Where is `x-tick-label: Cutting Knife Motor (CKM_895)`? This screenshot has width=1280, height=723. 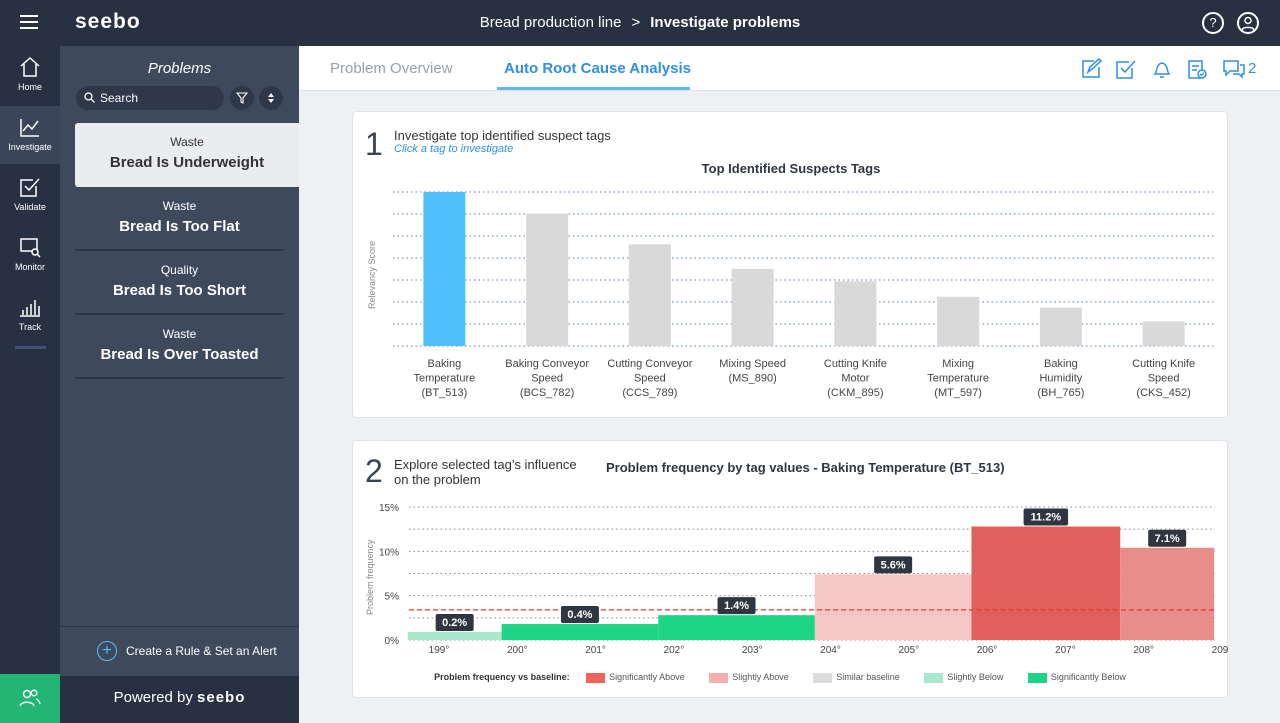
x-tick-label: Cutting Knife Motor (CKM_895) is located at coordinates (855, 378).